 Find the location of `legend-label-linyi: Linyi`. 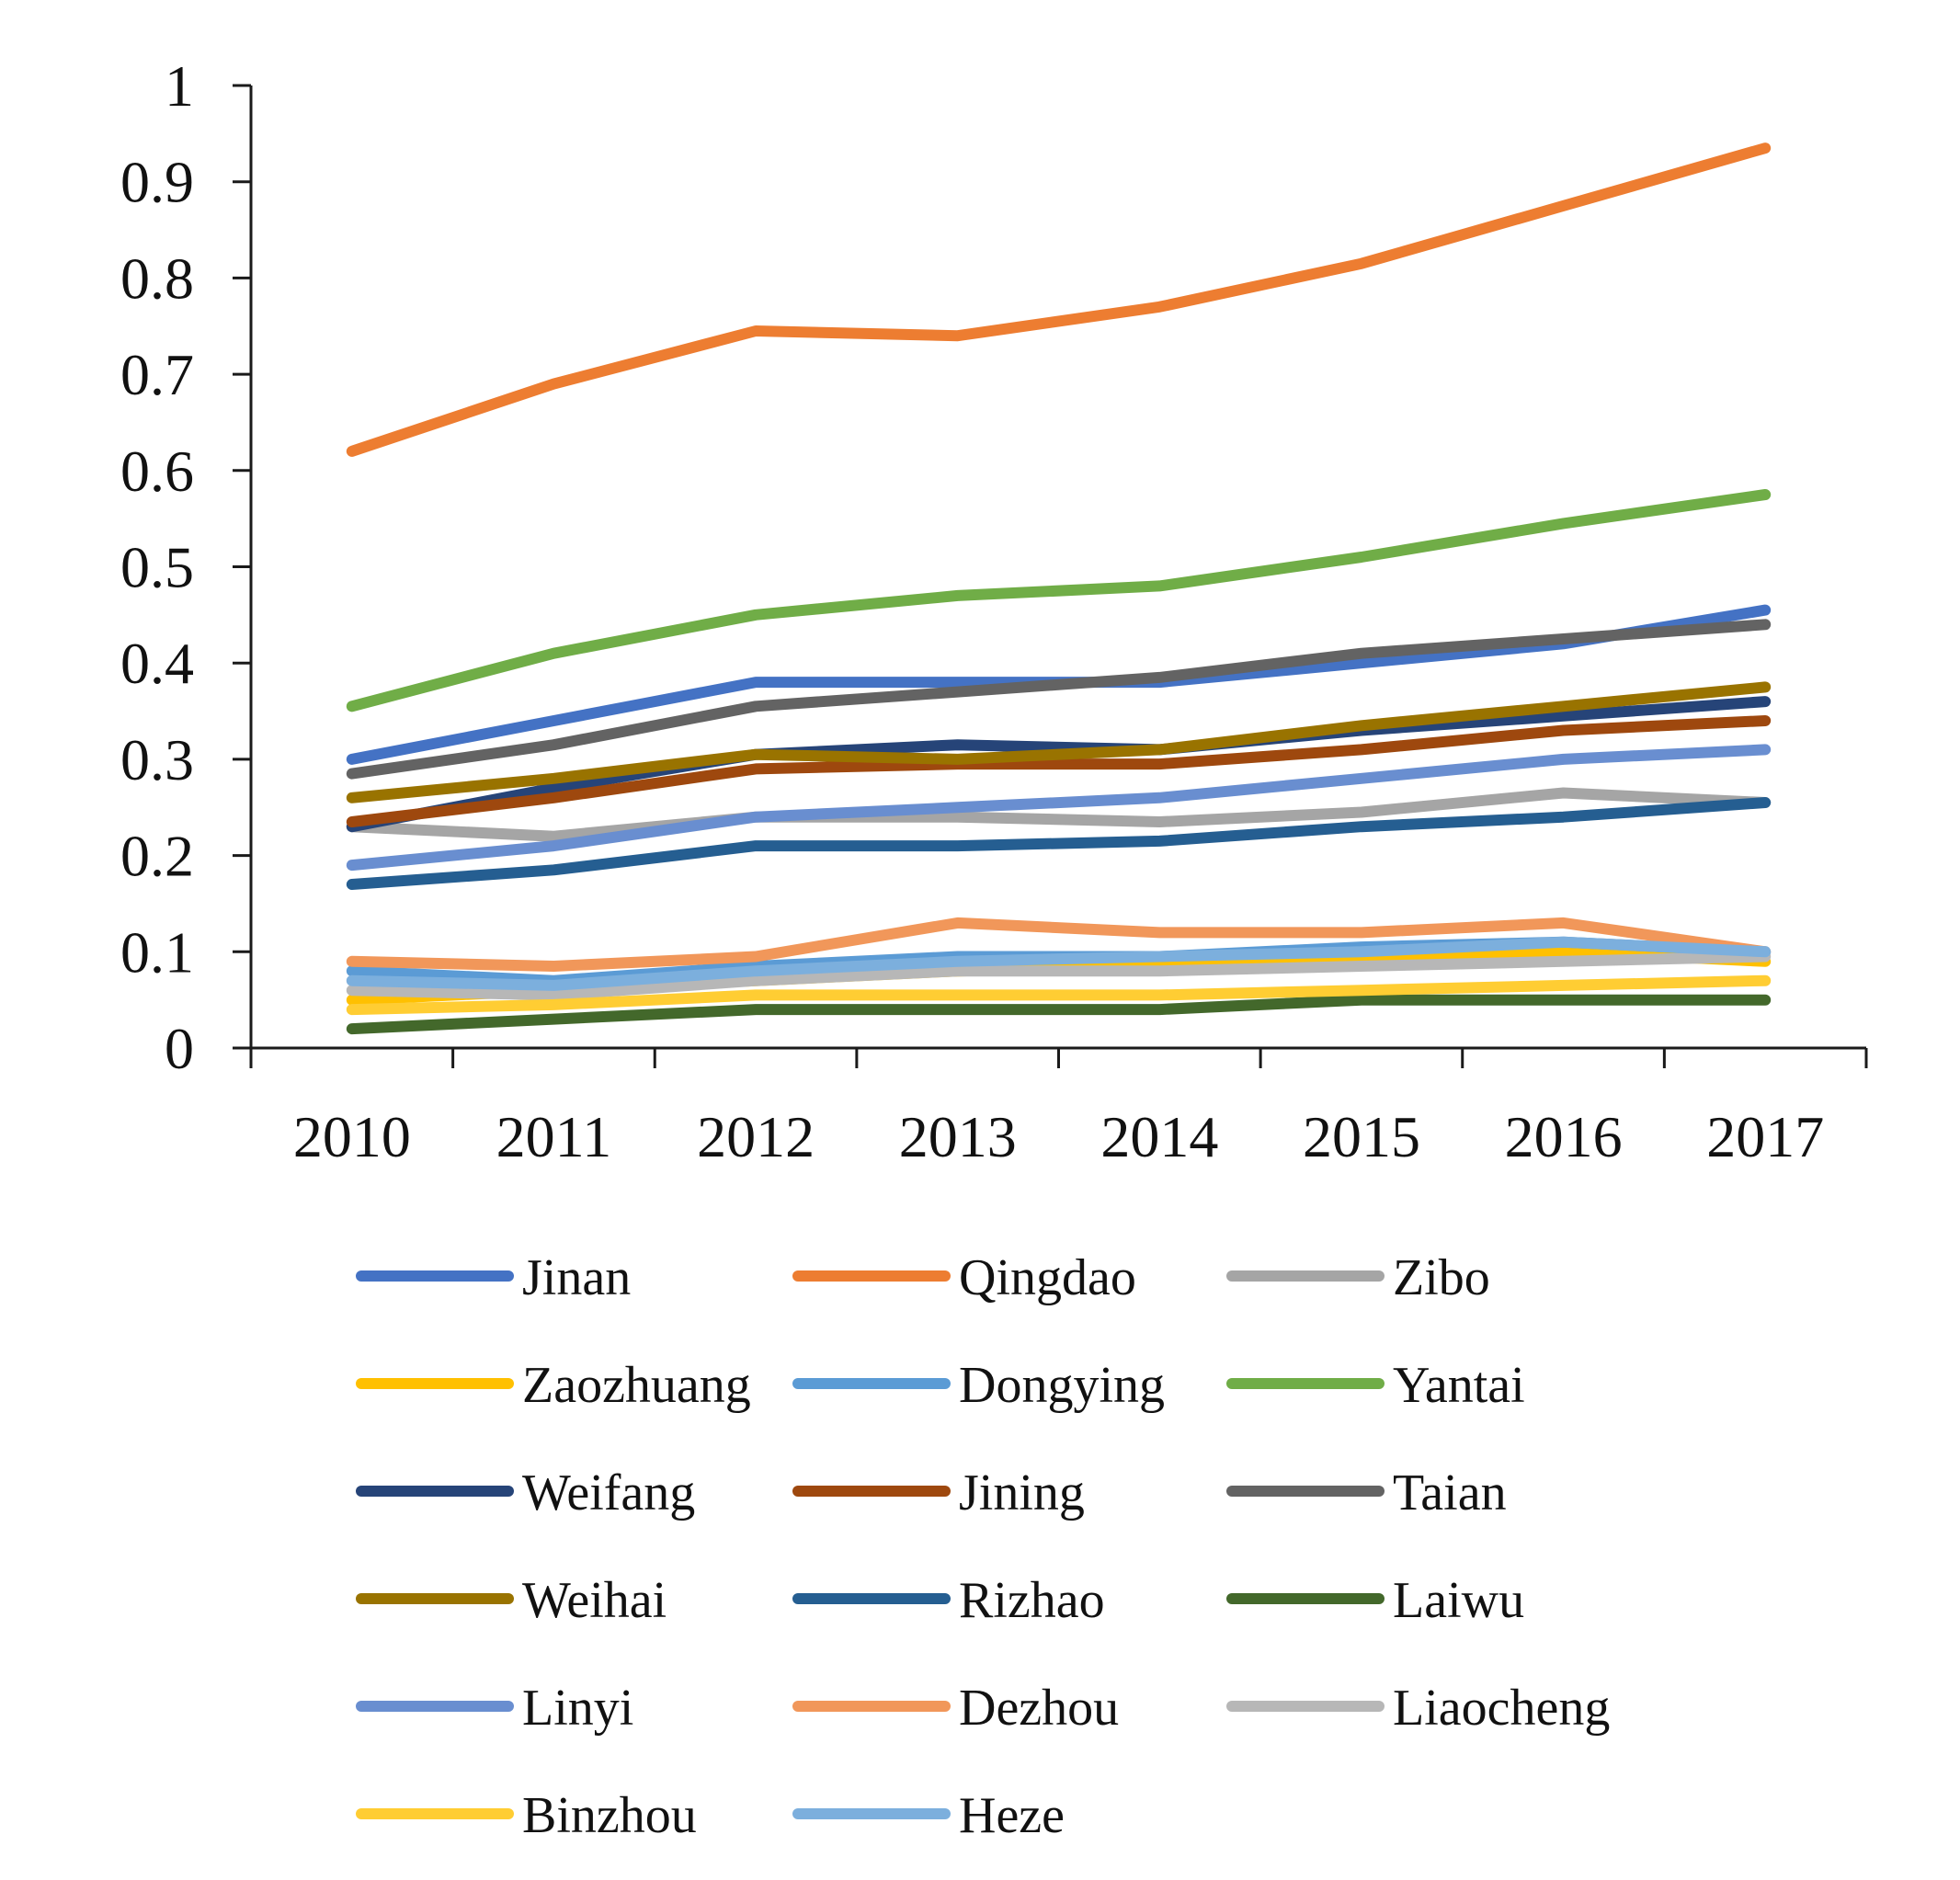

legend-label-linyi: Linyi is located at coordinates (577, 1709).